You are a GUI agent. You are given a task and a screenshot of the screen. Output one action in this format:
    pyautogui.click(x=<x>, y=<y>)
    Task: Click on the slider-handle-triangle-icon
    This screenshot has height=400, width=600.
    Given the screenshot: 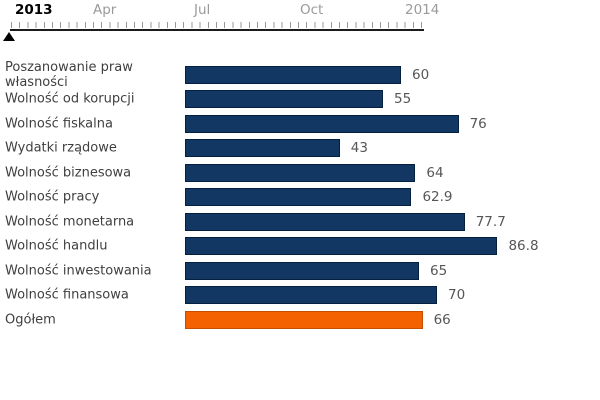 What is the action you would take?
    pyautogui.click(x=9, y=36)
    